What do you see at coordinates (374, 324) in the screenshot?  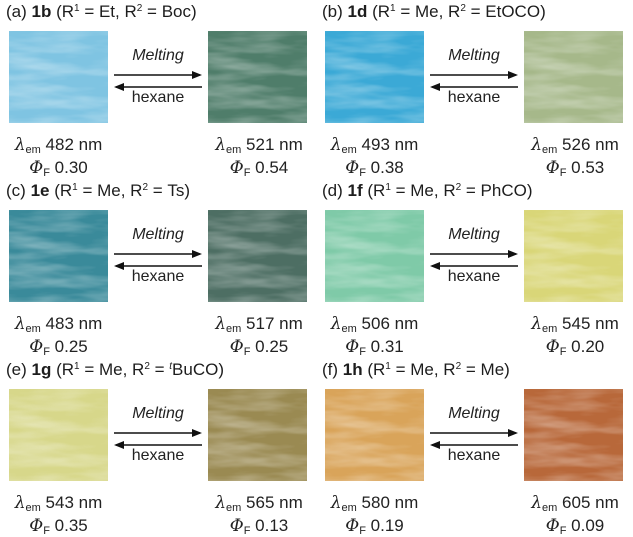 I see `emission-wavelength-before: λem 506 nm` at bounding box center [374, 324].